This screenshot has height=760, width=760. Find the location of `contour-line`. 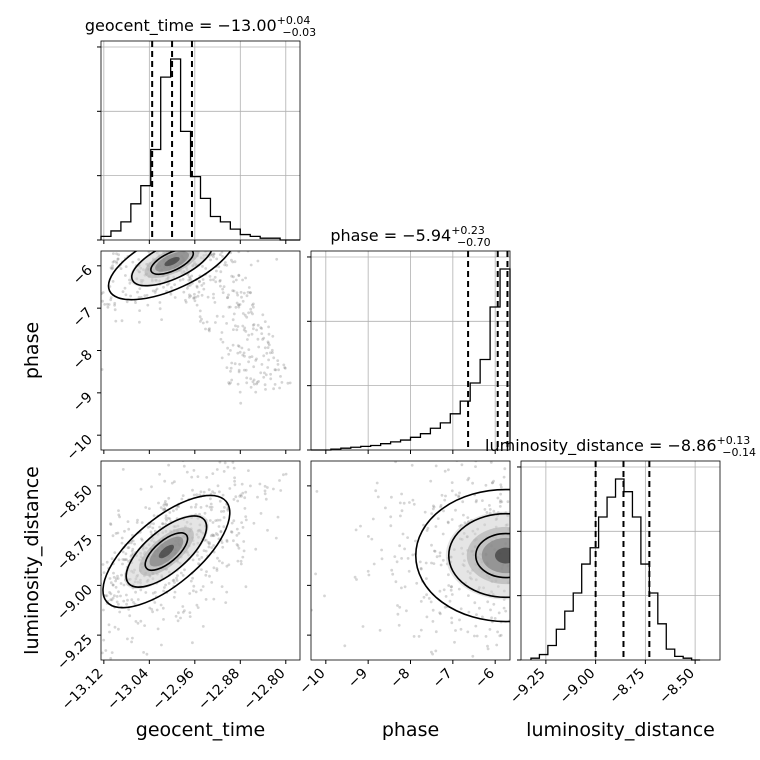

contour-line is located at coordinates (172, 263).